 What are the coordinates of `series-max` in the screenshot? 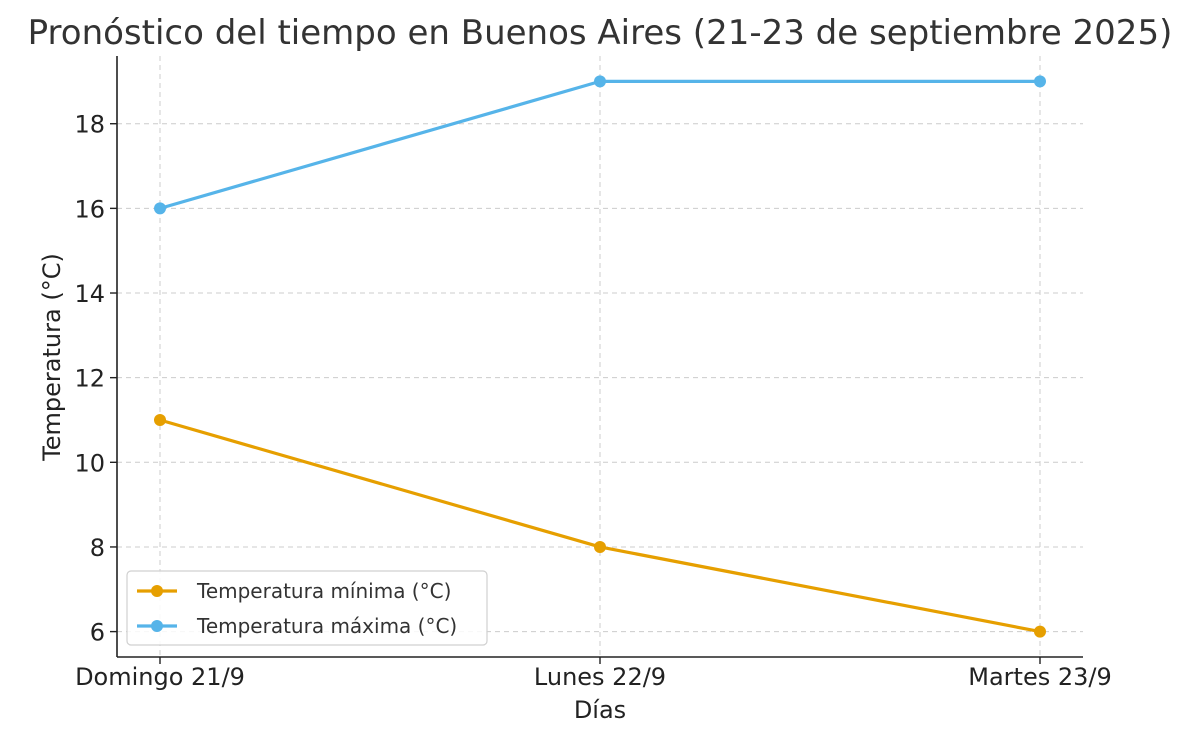 It's located at (600, 145).